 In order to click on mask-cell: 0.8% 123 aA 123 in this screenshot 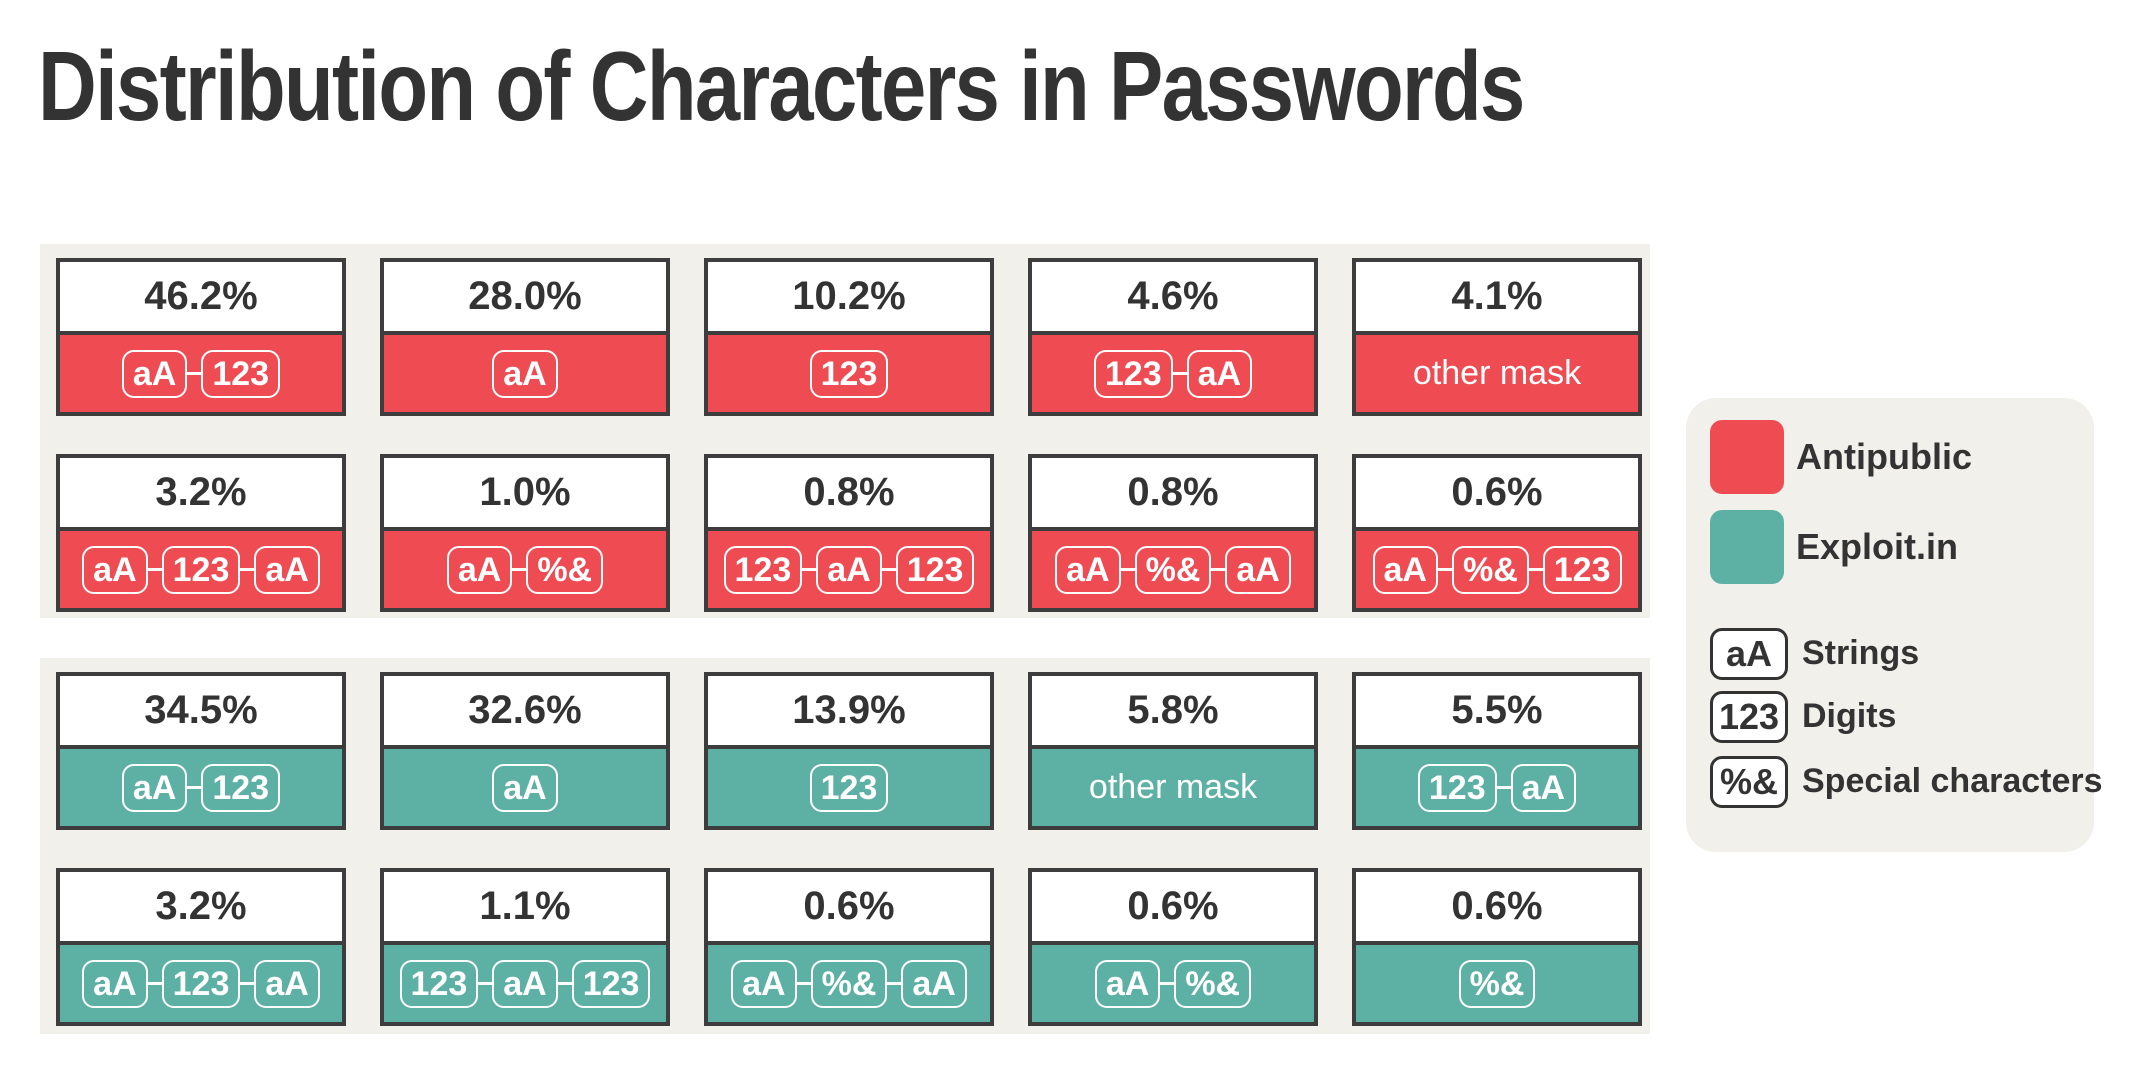, I will do `click(849, 533)`.